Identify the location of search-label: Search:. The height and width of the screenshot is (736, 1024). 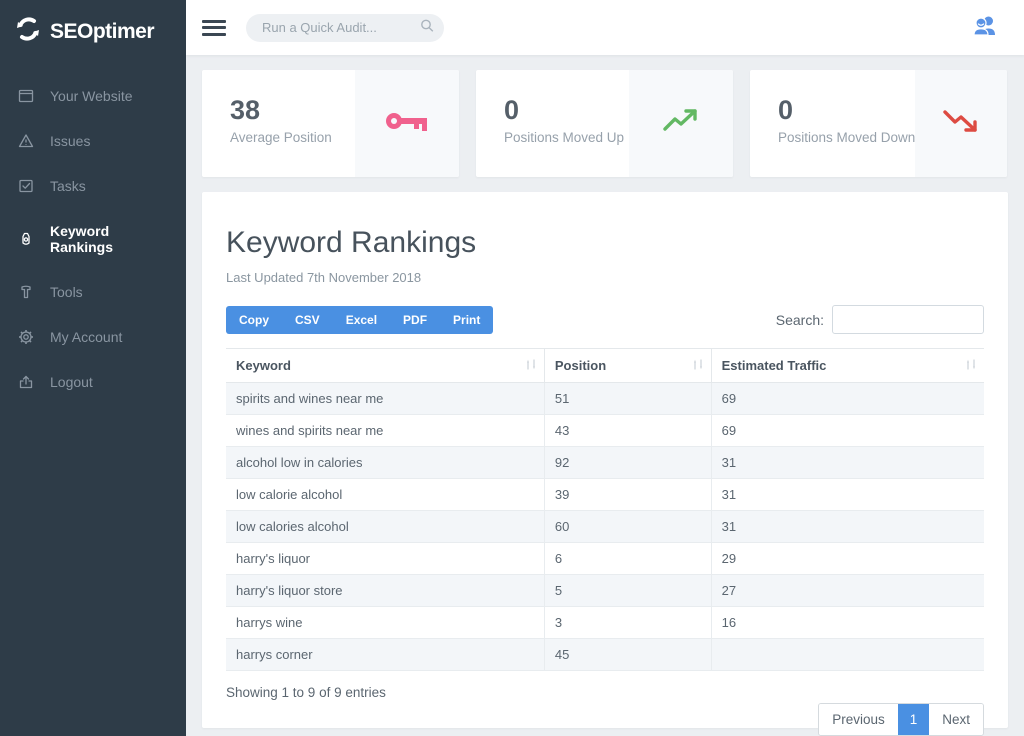
(799, 319).